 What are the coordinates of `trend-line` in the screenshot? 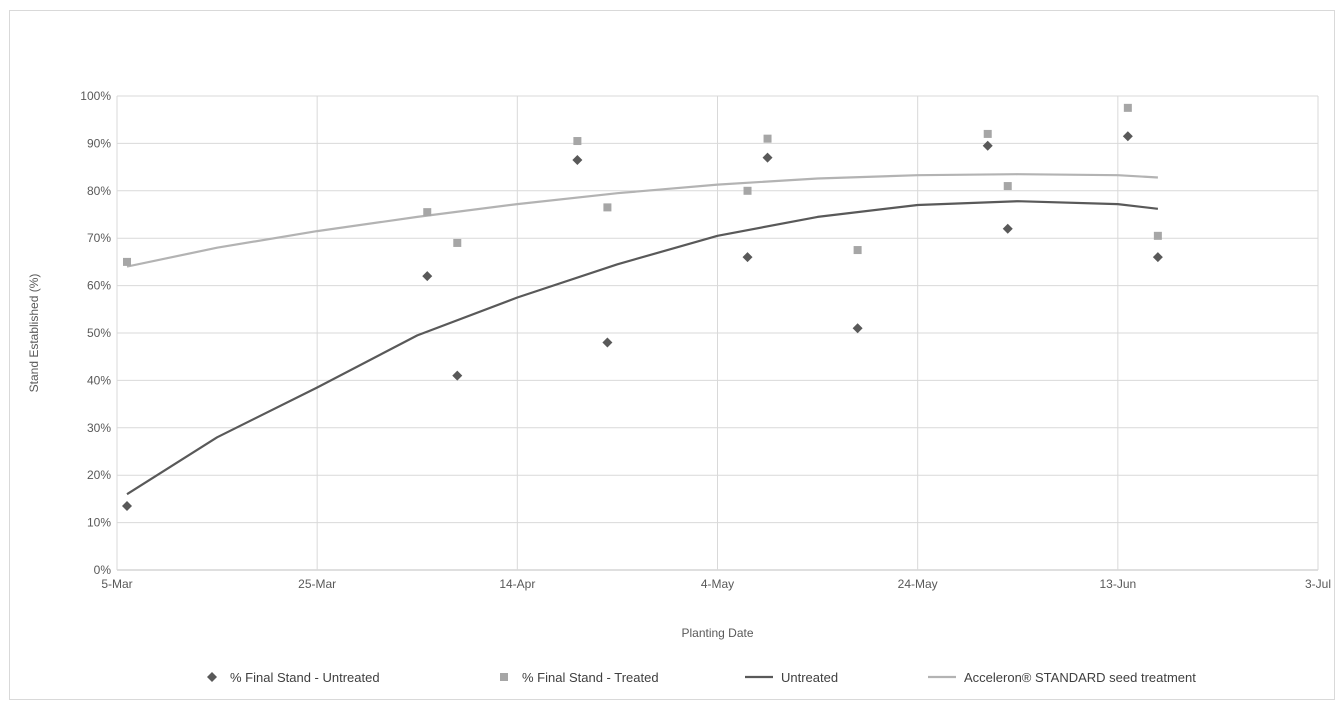 It's located at (642, 220).